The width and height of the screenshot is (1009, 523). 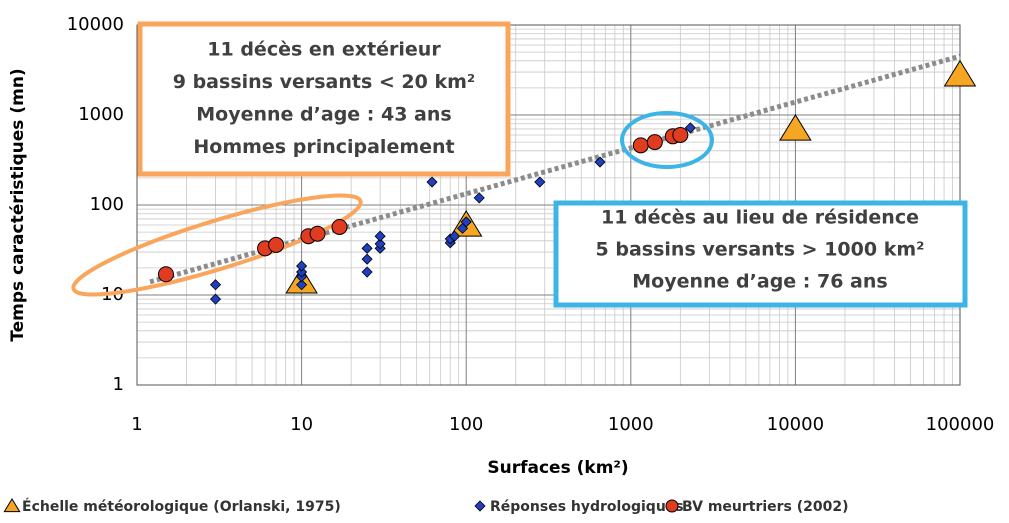 What do you see at coordinates (324, 82) in the screenshot?
I see `annotation-text: 9 bassins versants < 20 km²` at bounding box center [324, 82].